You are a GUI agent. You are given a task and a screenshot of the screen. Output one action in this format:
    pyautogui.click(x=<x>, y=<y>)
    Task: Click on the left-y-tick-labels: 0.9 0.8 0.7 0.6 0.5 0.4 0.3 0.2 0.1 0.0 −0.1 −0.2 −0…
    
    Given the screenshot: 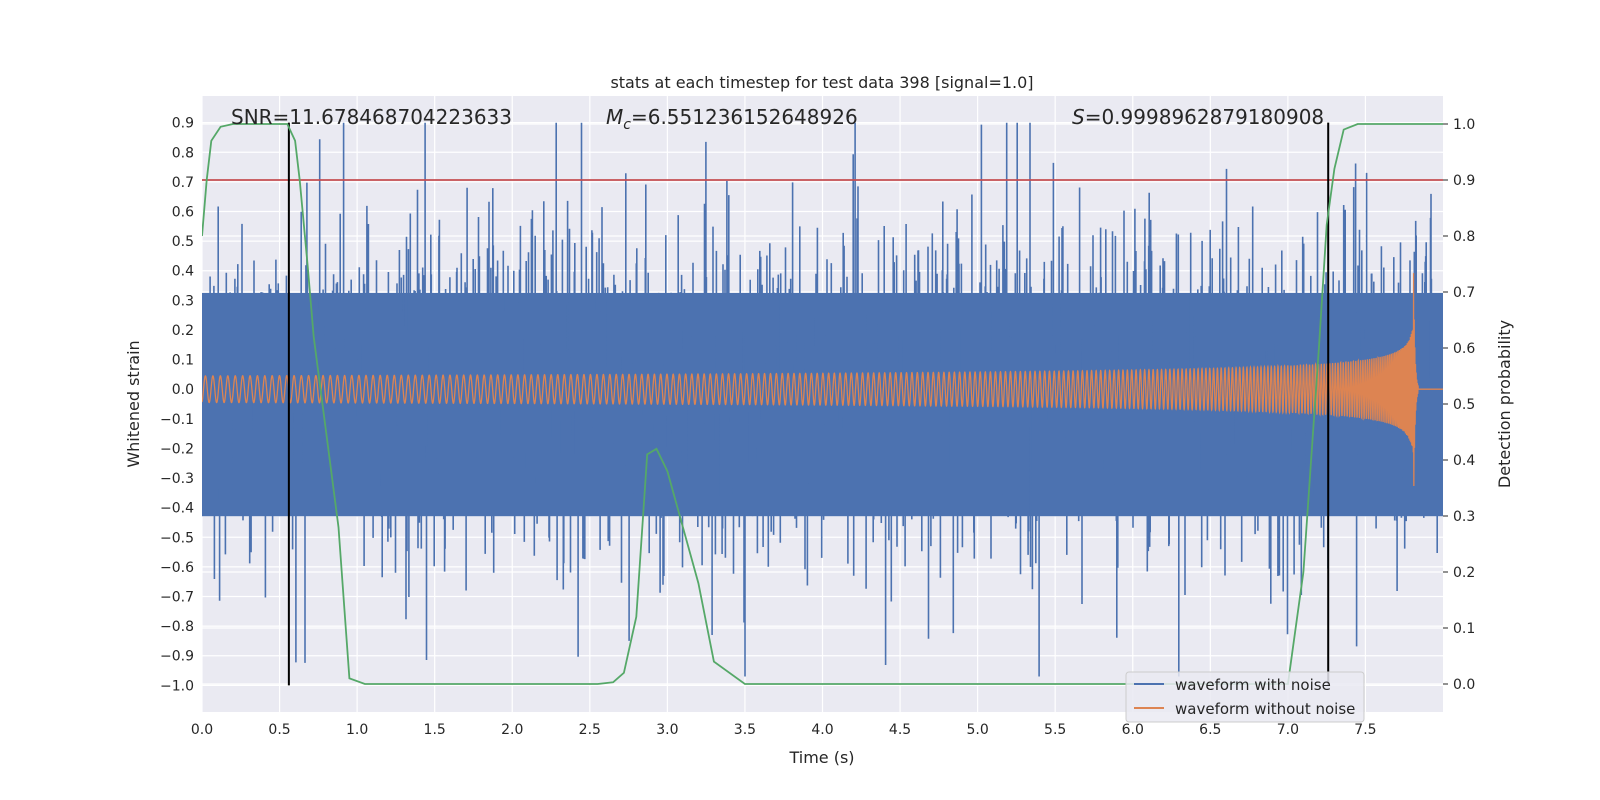 What is the action you would take?
    pyautogui.click(x=177, y=405)
    